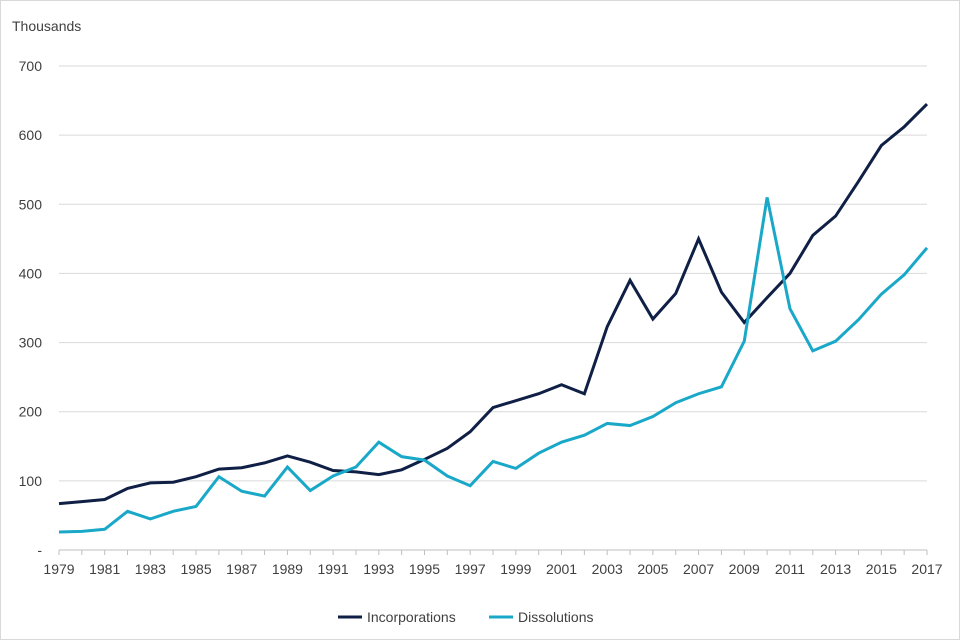 This screenshot has width=960, height=640. I want to click on x-tick-label: 2001, so click(561, 569).